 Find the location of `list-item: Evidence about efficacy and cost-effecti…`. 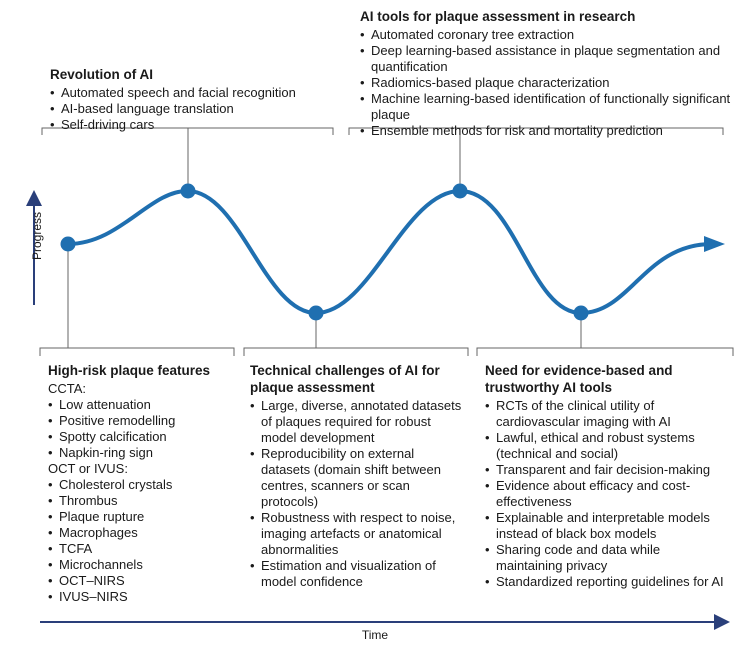

list-item: Evidence about efficacy and cost-effecti… is located at coordinates (607, 494).